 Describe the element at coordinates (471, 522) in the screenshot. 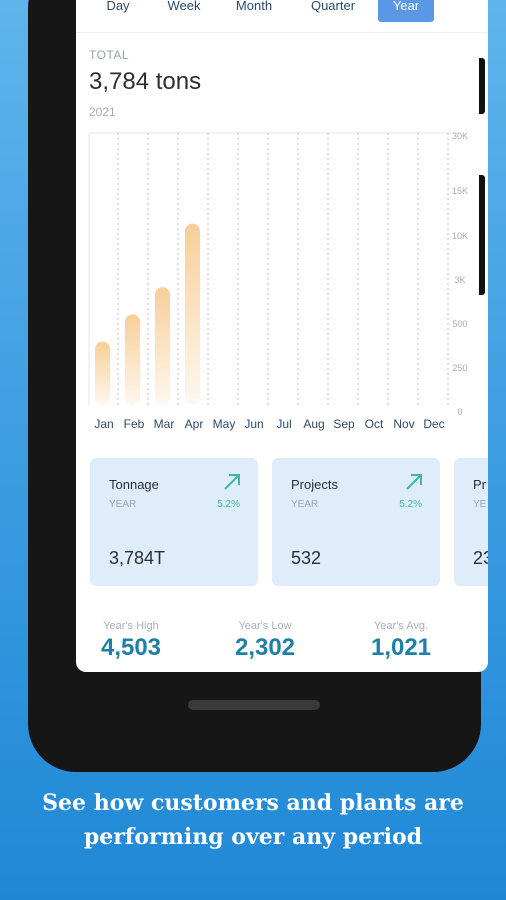

I see `stat-card-partial: Pr YE 23` at that location.